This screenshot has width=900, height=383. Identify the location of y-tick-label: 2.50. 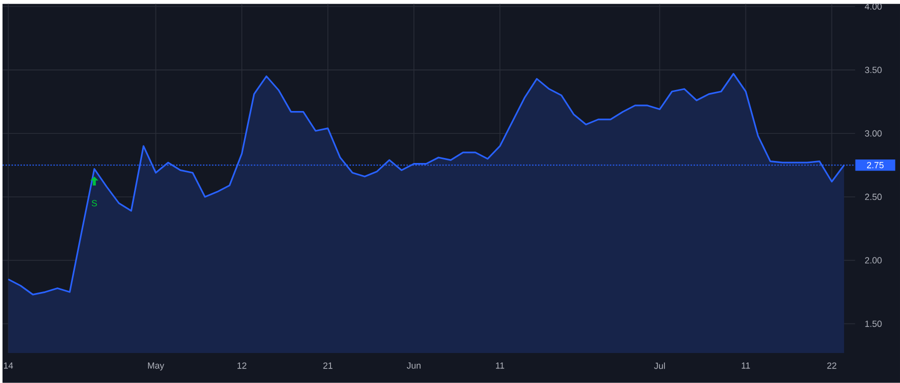
(873, 197).